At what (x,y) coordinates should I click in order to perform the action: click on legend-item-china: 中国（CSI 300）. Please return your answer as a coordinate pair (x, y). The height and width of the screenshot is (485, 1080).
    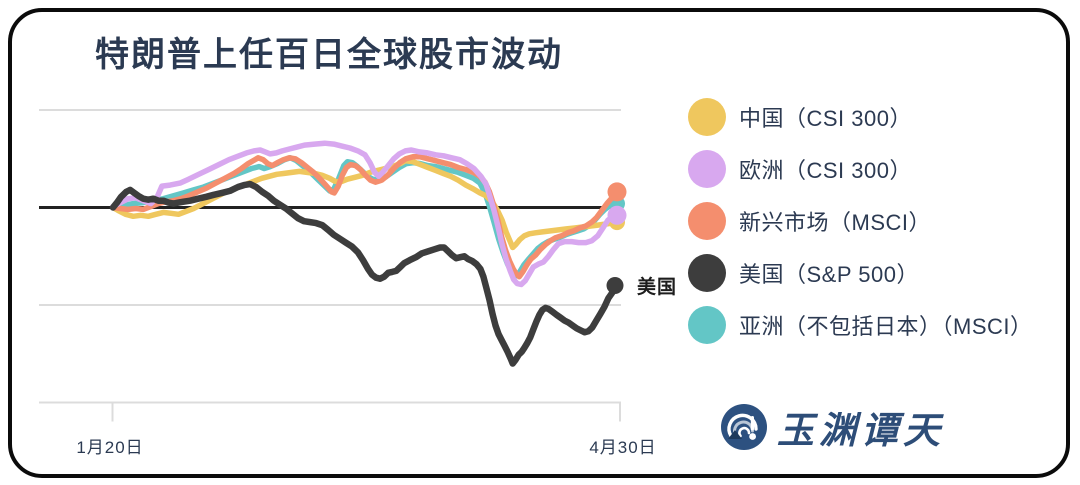
    Looking at the image, I should click on (860, 117).